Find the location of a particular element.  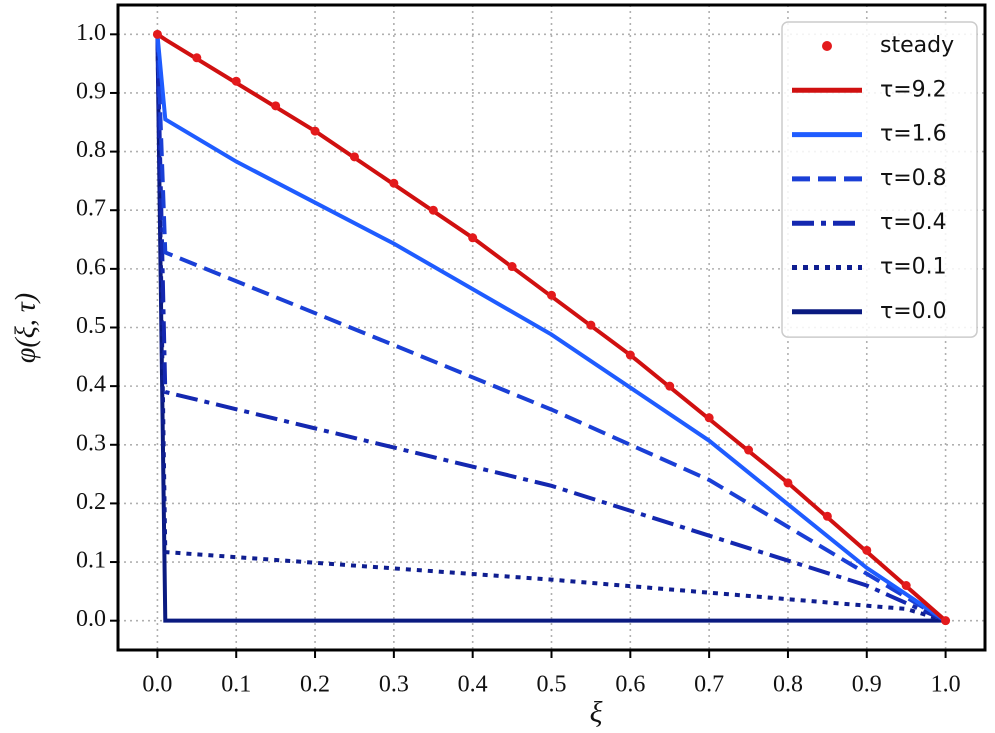

x-tick-label: 0.5 is located at coordinates (552, 685).